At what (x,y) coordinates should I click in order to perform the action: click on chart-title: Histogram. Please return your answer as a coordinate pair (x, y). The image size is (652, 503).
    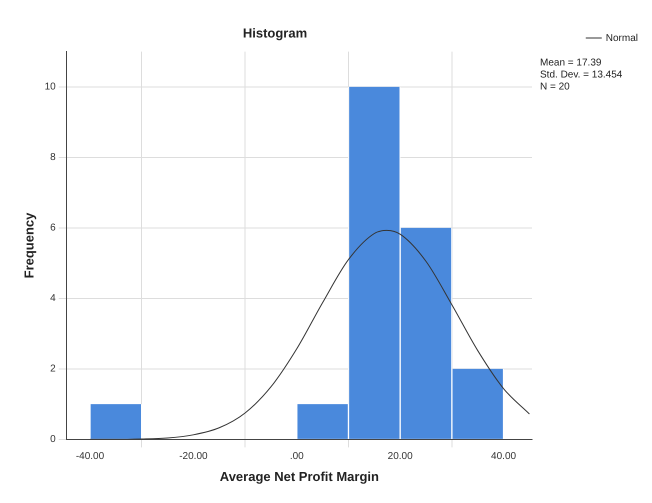
    Looking at the image, I should click on (275, 32).